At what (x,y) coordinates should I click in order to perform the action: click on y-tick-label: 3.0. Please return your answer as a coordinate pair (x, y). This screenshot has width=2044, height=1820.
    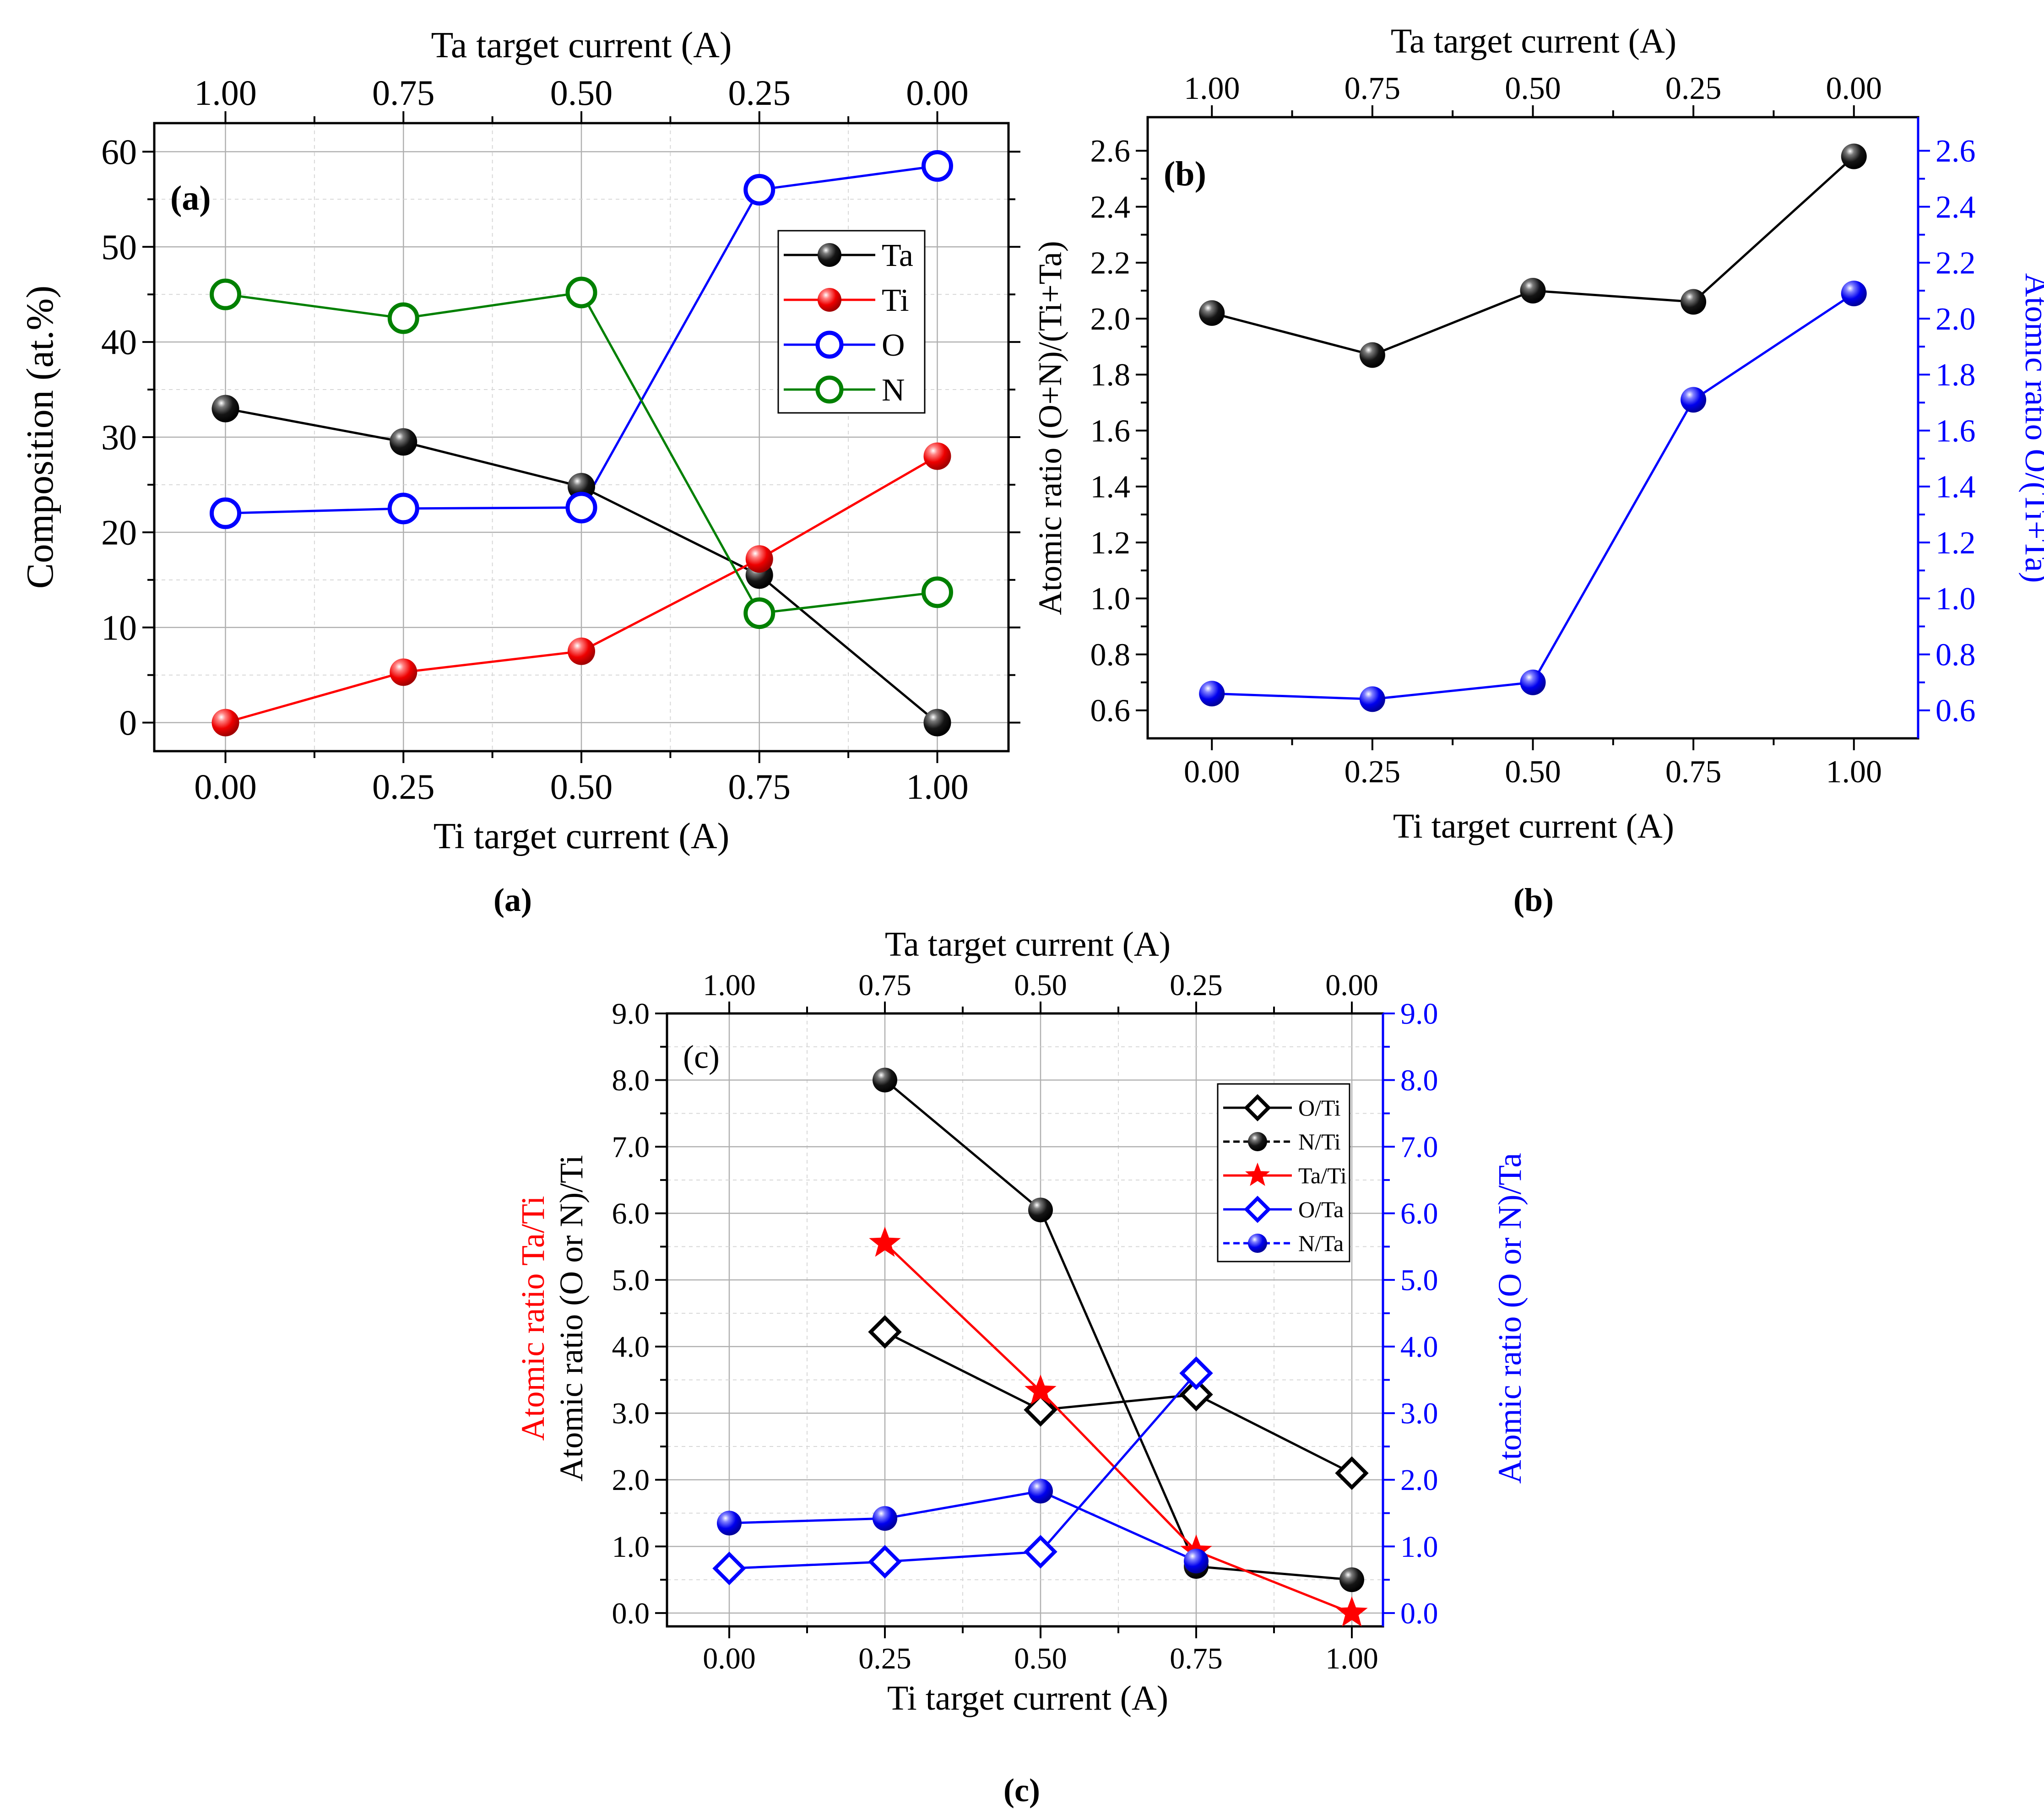
    Looking at the image, I should click on (631, 1413).